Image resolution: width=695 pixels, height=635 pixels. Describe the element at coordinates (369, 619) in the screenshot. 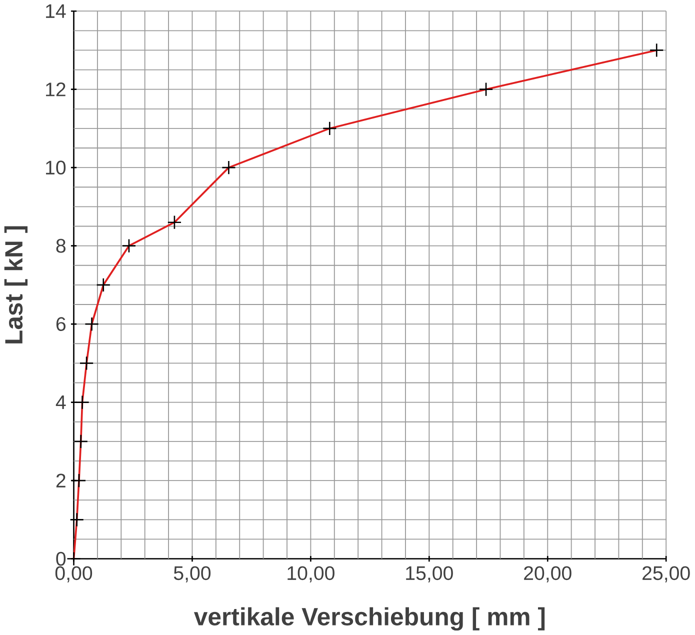

I see `x-axis-title: vertikale Verschiebung [ mm ]` at that location.